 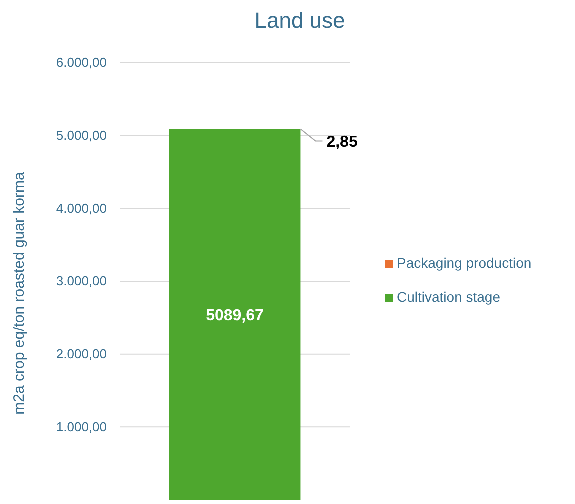 What do you see at coordinates (464, 263) in the screenshot?
I see `legend-label: Packaging production` at bounding box center [464, 263].